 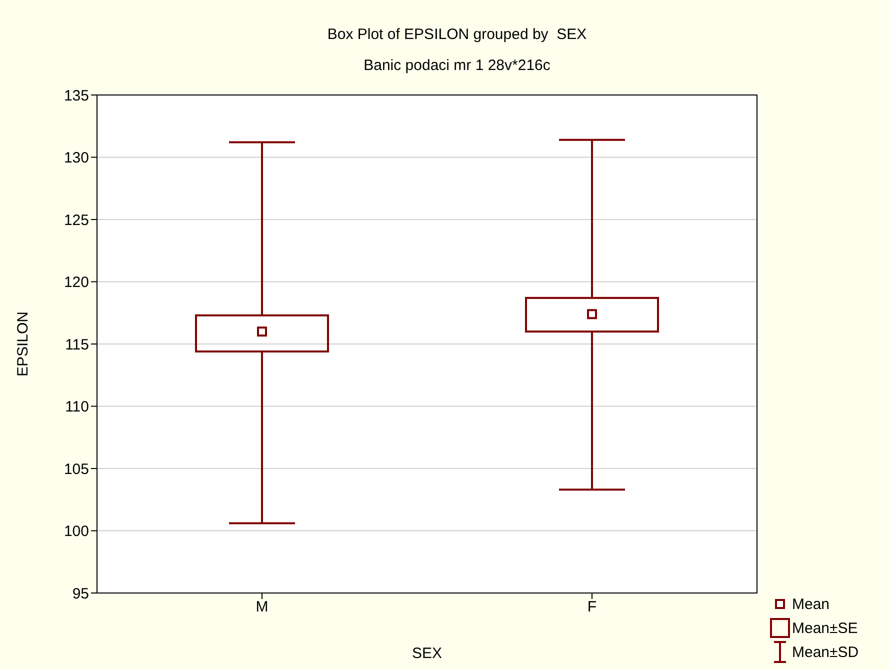 I want to click on x-tick-label: M, so click(x=262, y=607).